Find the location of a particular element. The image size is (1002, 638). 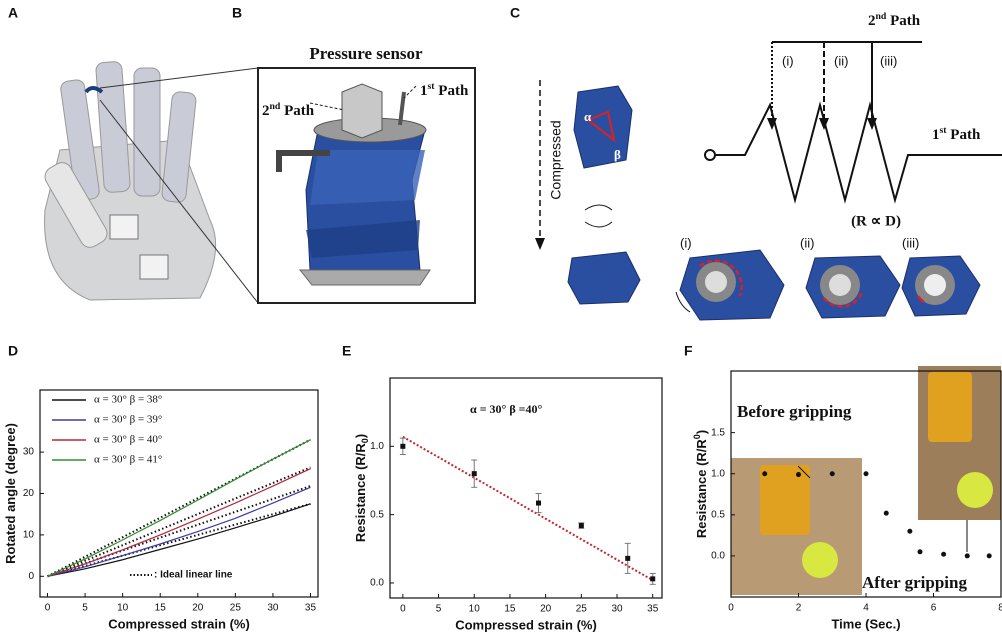

photo is located at coordinates (866, 480).